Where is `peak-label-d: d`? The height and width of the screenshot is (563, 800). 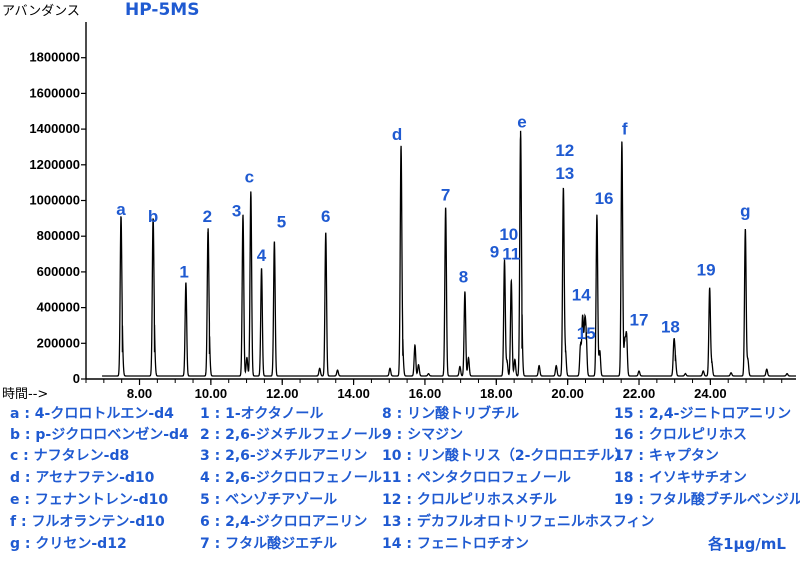 peak-label-d: d is located at coordinates (397, 134).